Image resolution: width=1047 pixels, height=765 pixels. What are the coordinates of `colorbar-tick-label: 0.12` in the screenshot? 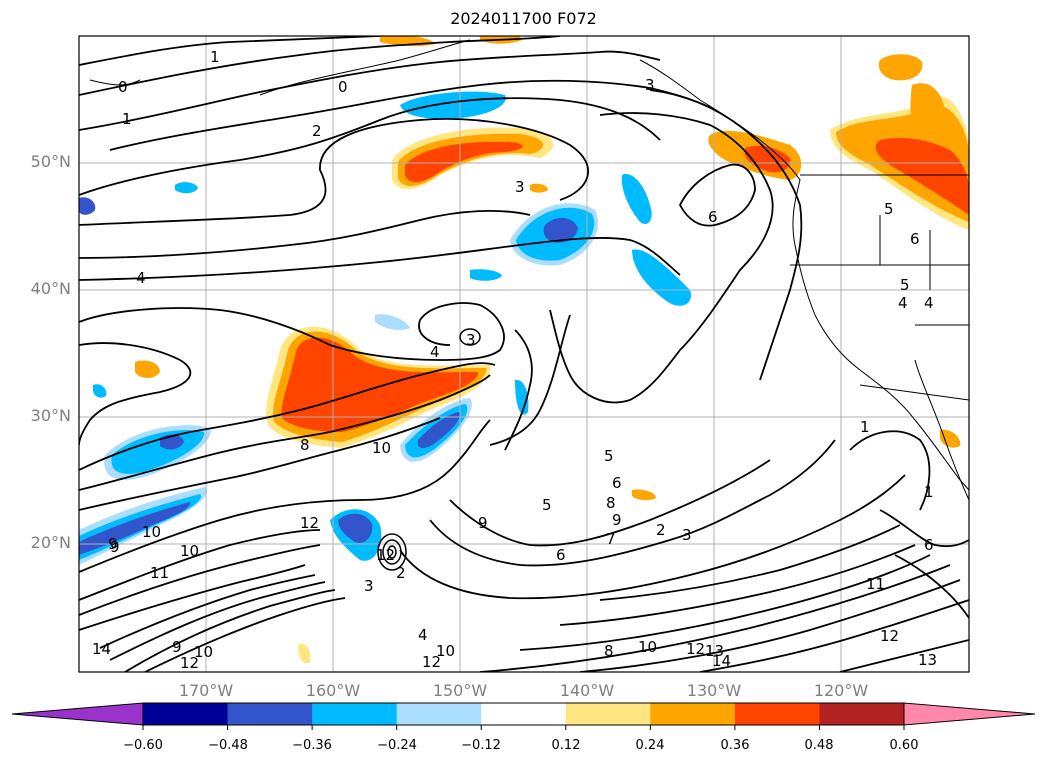 It's located at (566, 745).